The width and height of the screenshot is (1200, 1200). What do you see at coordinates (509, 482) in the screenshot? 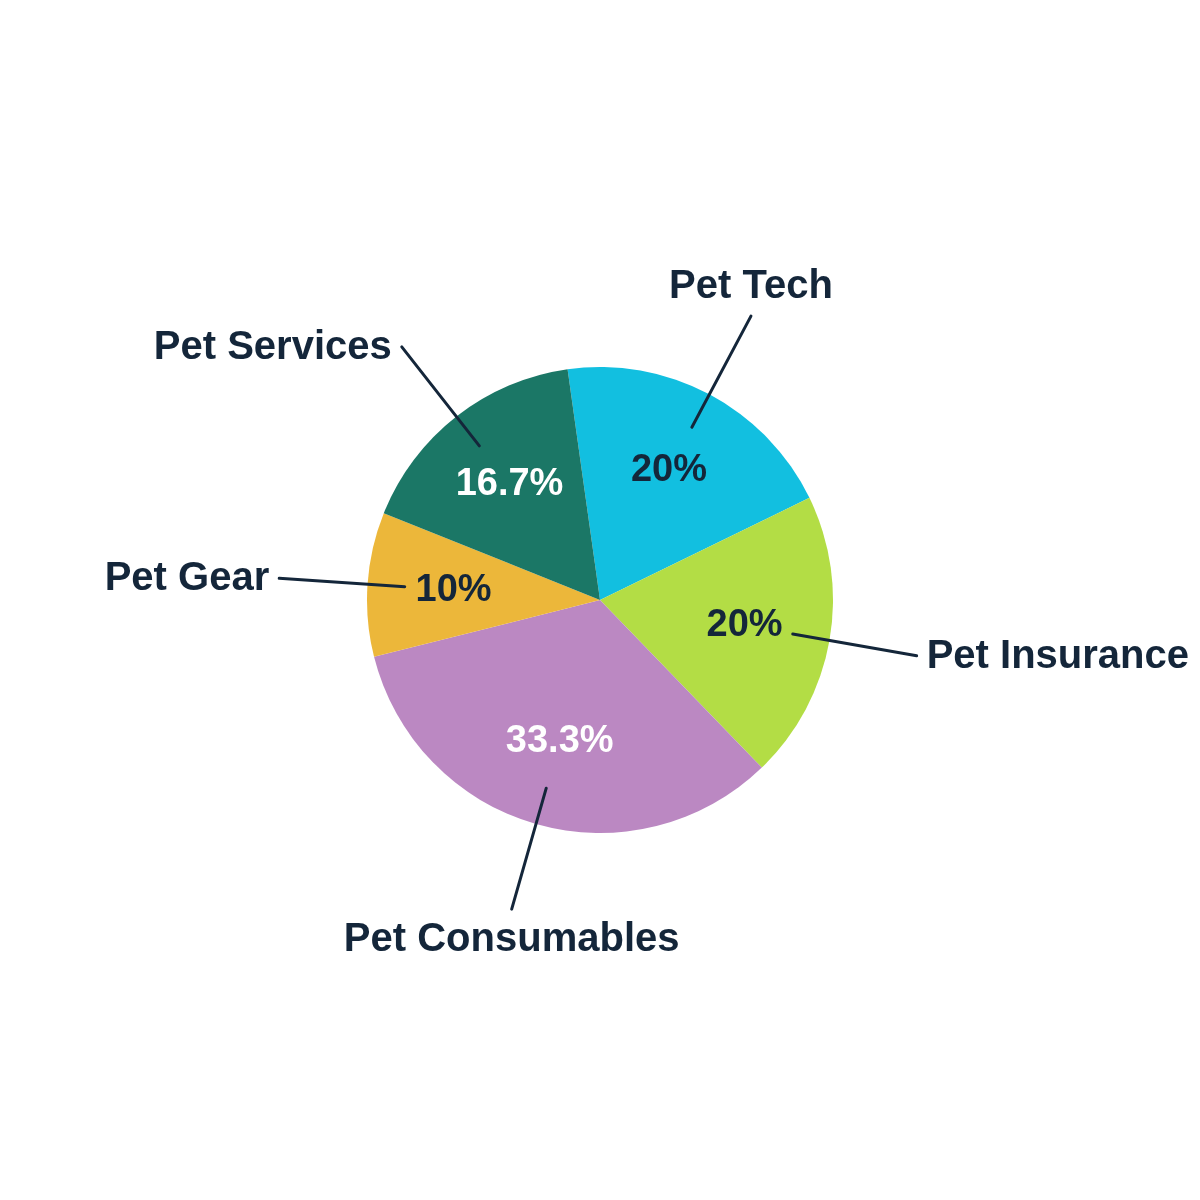
I see `data-label: 16.7%` at bounding box center [509, 482].